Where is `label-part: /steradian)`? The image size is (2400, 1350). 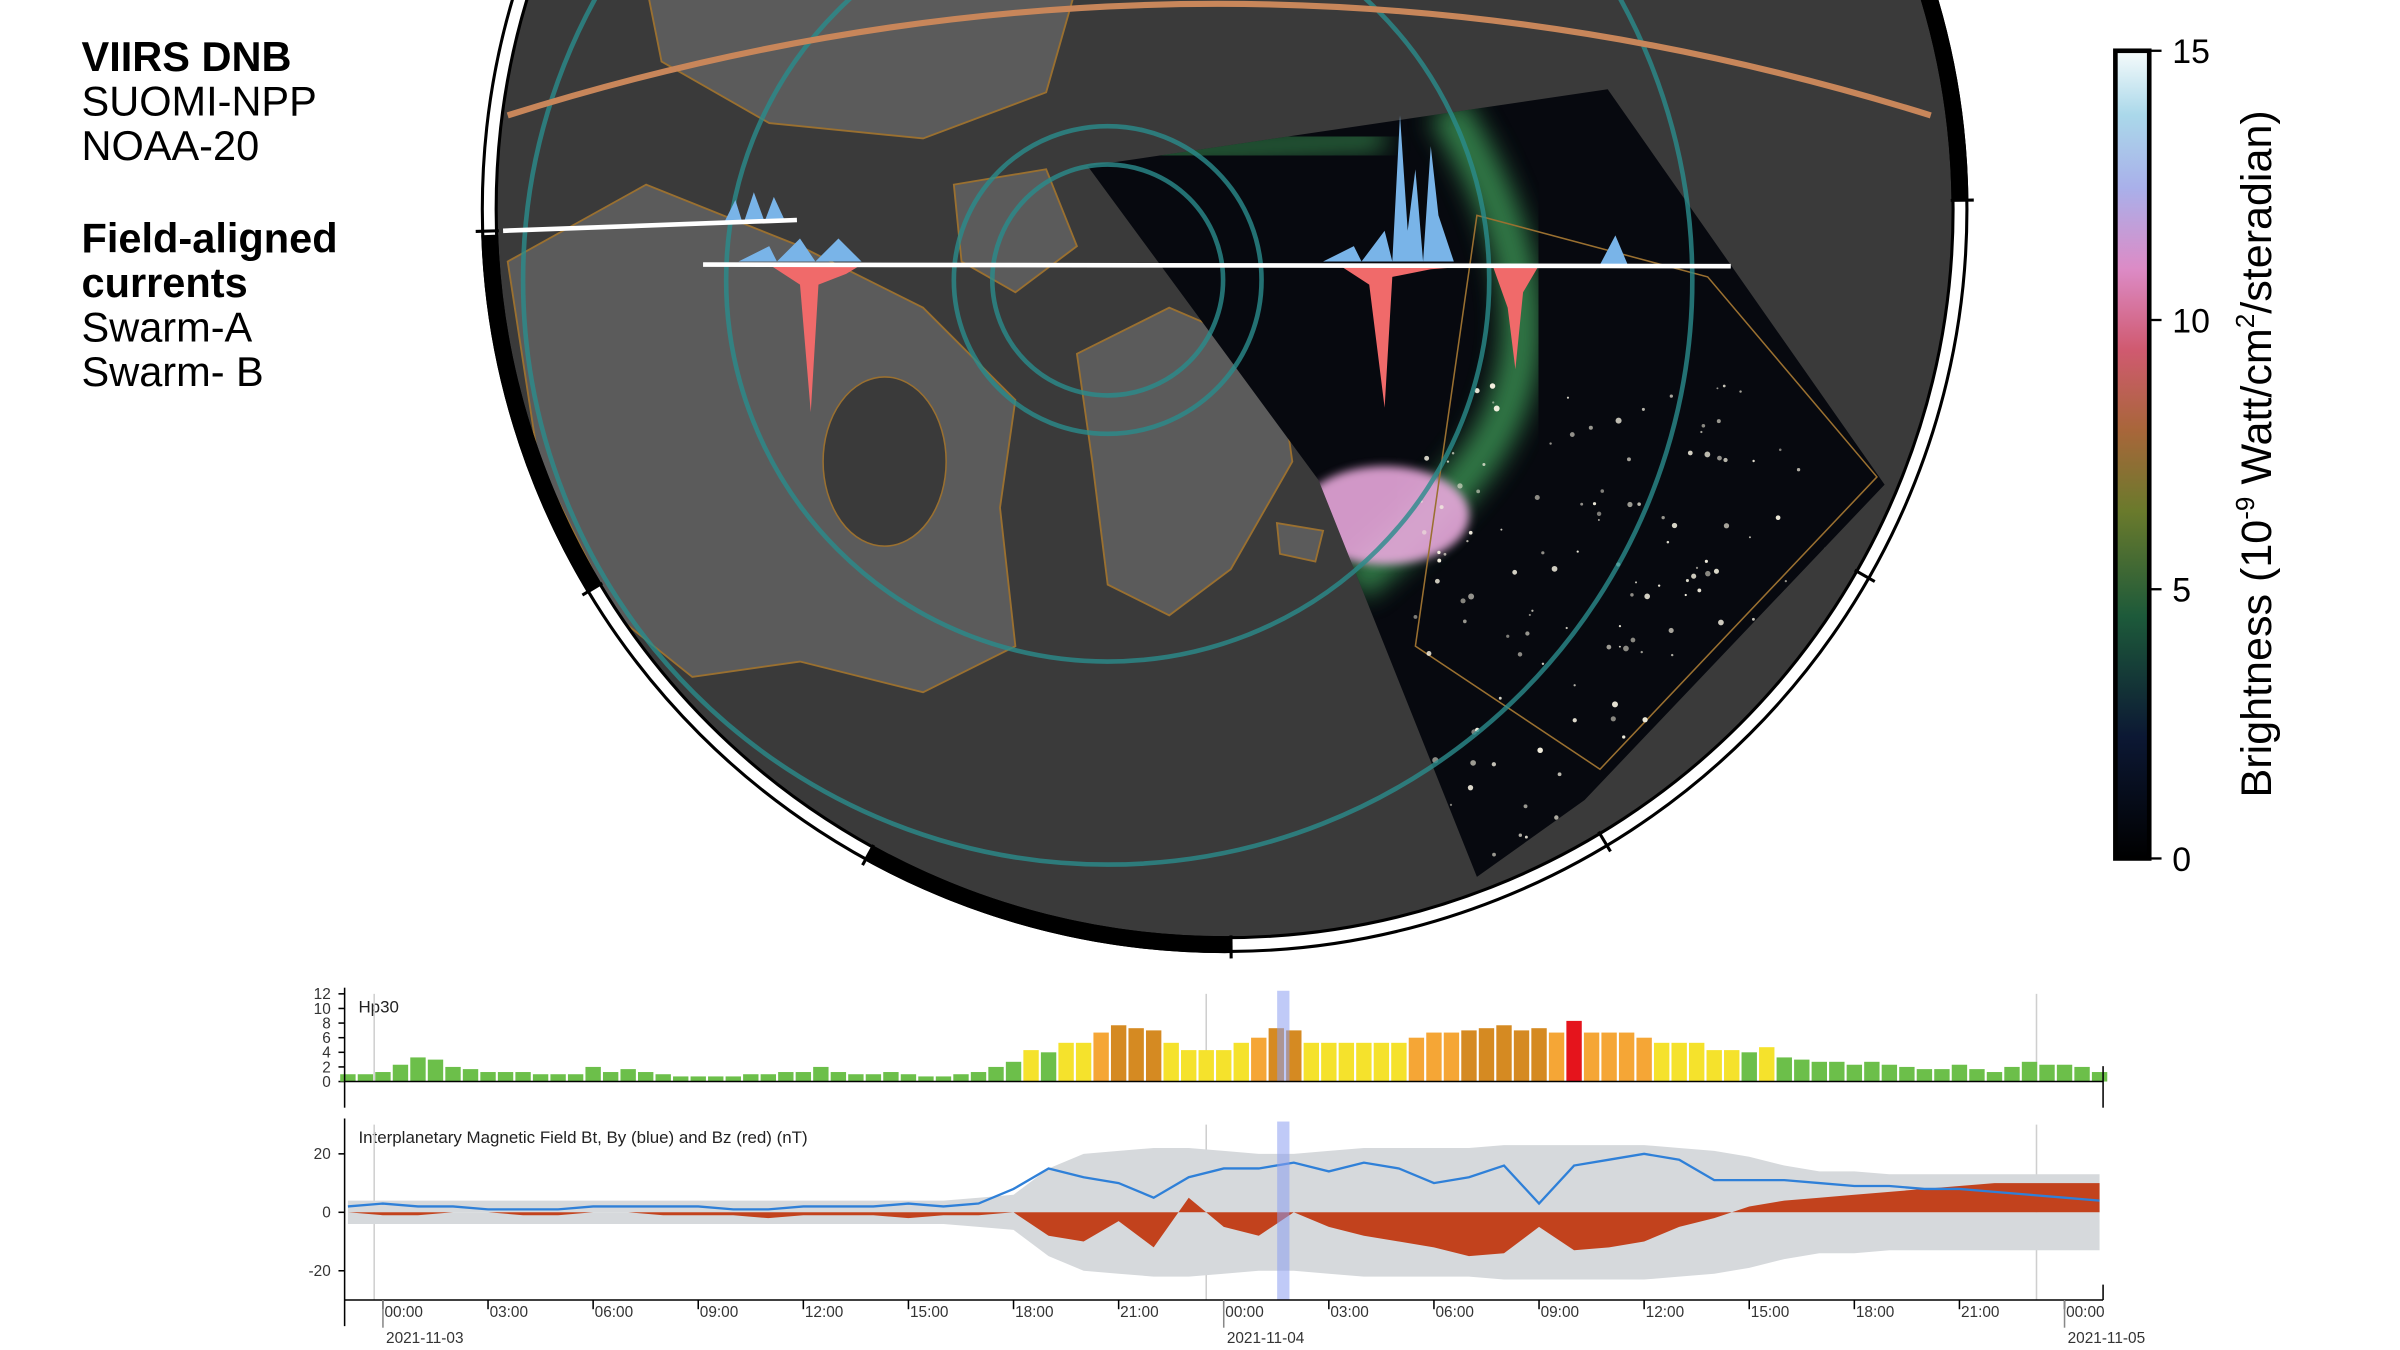
label-part: /steradian) is located at coordinates (2257, 211).